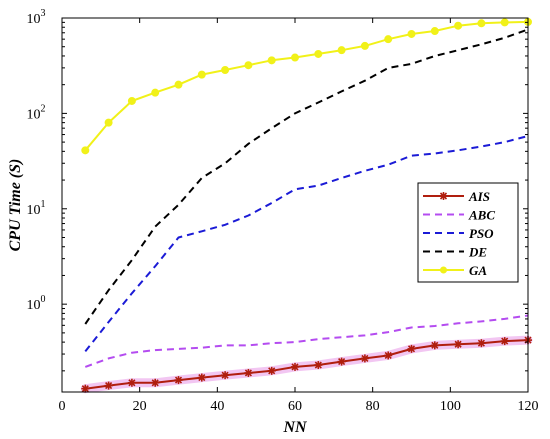 This screenshot has width=550, height=439. I want to click on legend-pso-label: PSO, so click(481, 233).